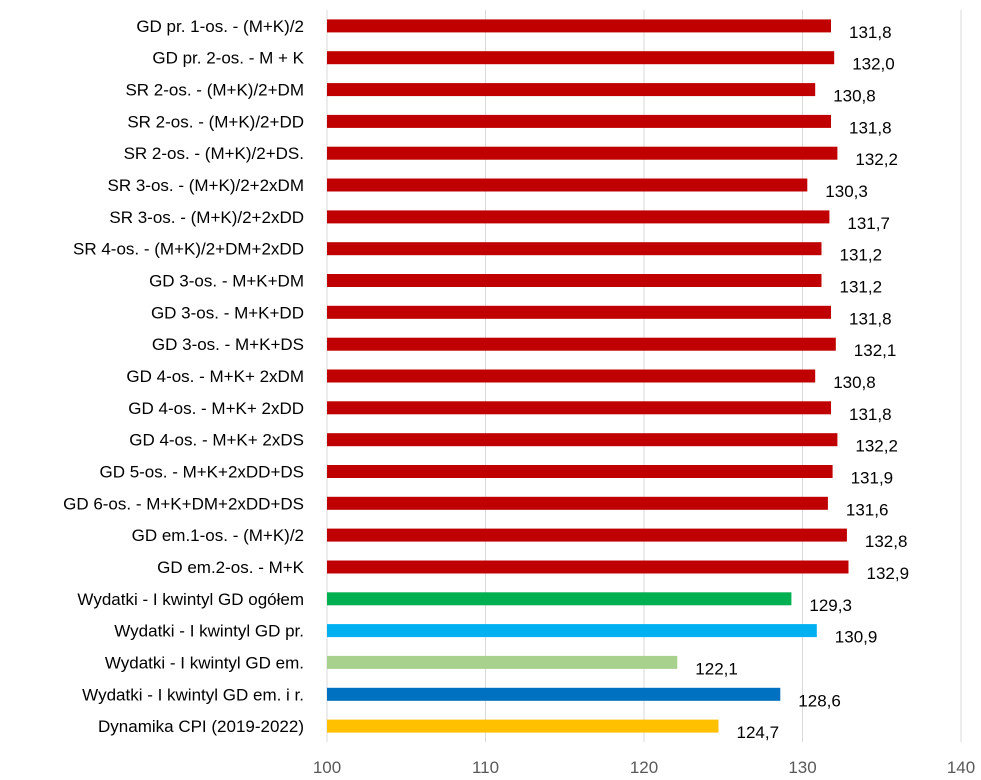 The image size is (981, 780). What do you see at coordinates (193, 694) in the screenshot?
I see `category-label: Wydatki - I kwintyl GD em. i r.` at bounding box center [193, 694].